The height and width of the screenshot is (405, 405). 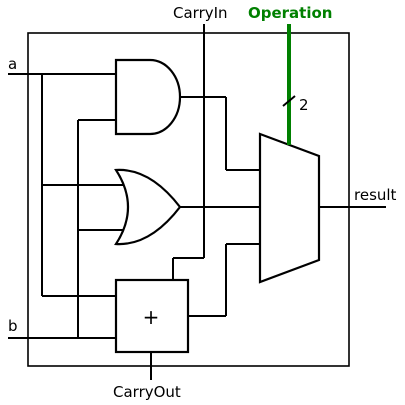 What do you see at coordinates (151, 317) in the screenshot?
I see `adder-symbol: +` at bounding box center [151, 317].